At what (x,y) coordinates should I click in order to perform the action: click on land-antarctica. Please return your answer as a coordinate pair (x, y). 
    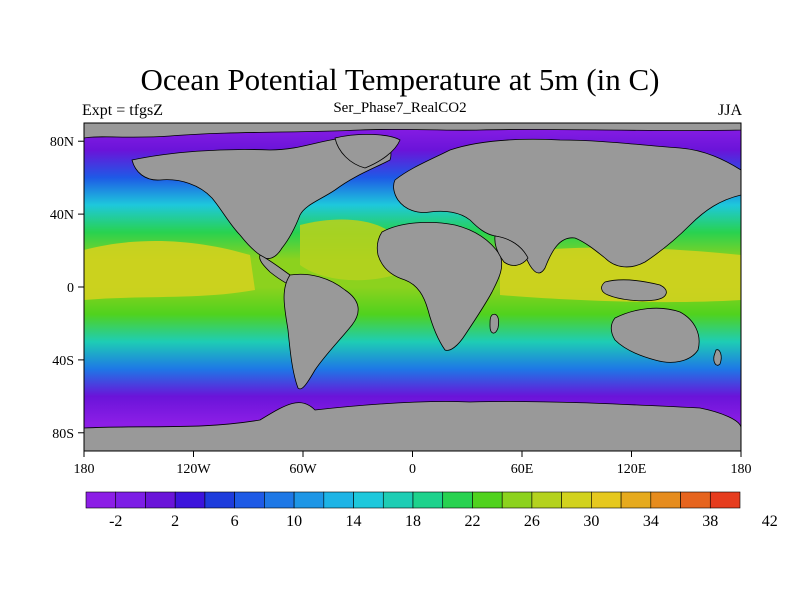
    Looking at the image, I should click on (412, 426).